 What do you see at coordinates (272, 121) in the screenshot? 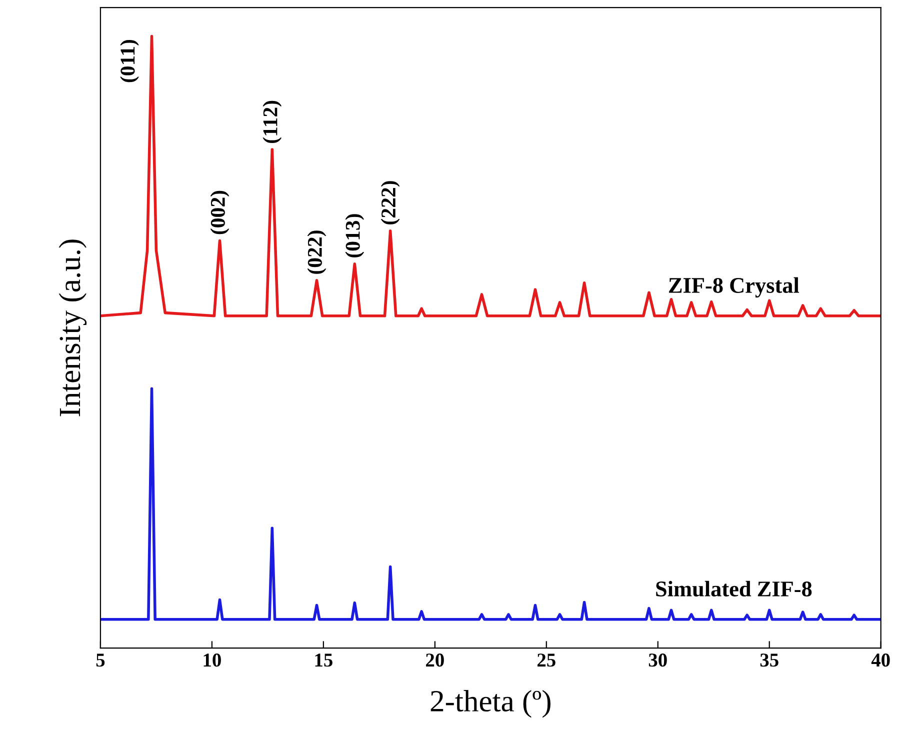
I see `annotation: (112)` at bounding box center [272, 121].